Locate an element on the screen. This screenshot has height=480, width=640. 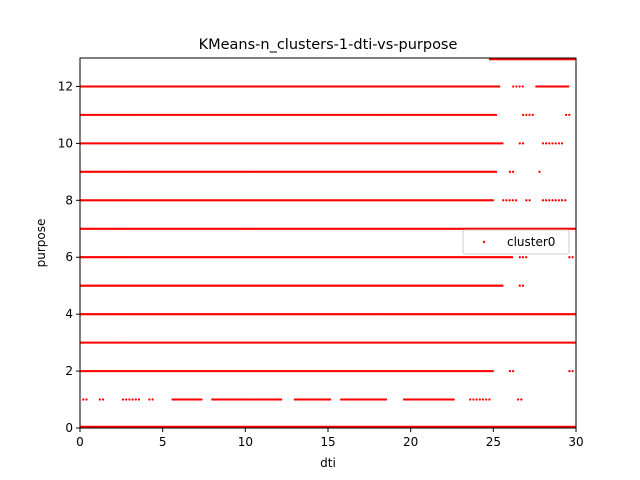
x-axis-label: dti is located at coordinates (328, 463).